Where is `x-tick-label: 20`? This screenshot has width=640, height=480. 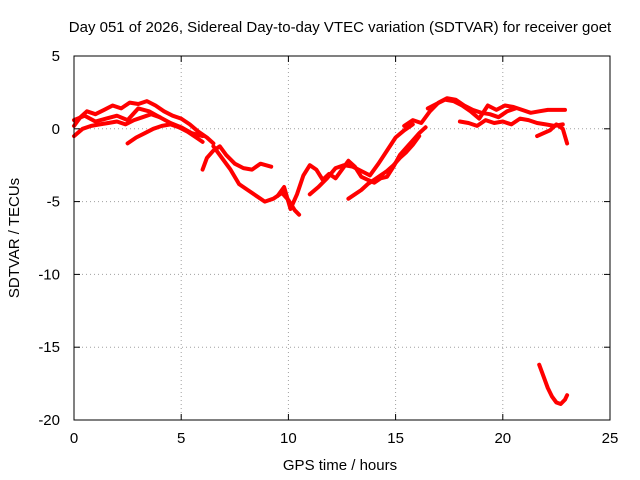
x-tick-label: 20 is located at coordinates (502, 438).